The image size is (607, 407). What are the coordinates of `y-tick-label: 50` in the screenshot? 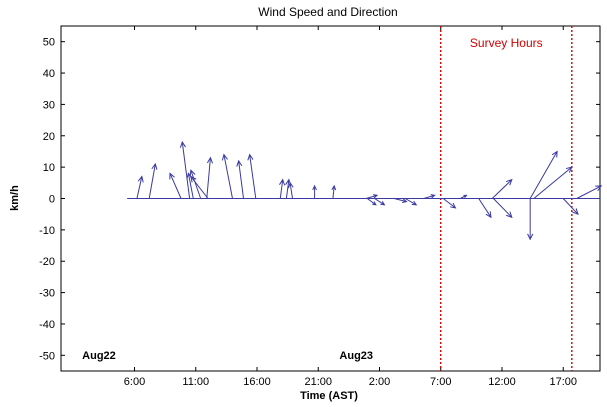 It's located at (49, 43).